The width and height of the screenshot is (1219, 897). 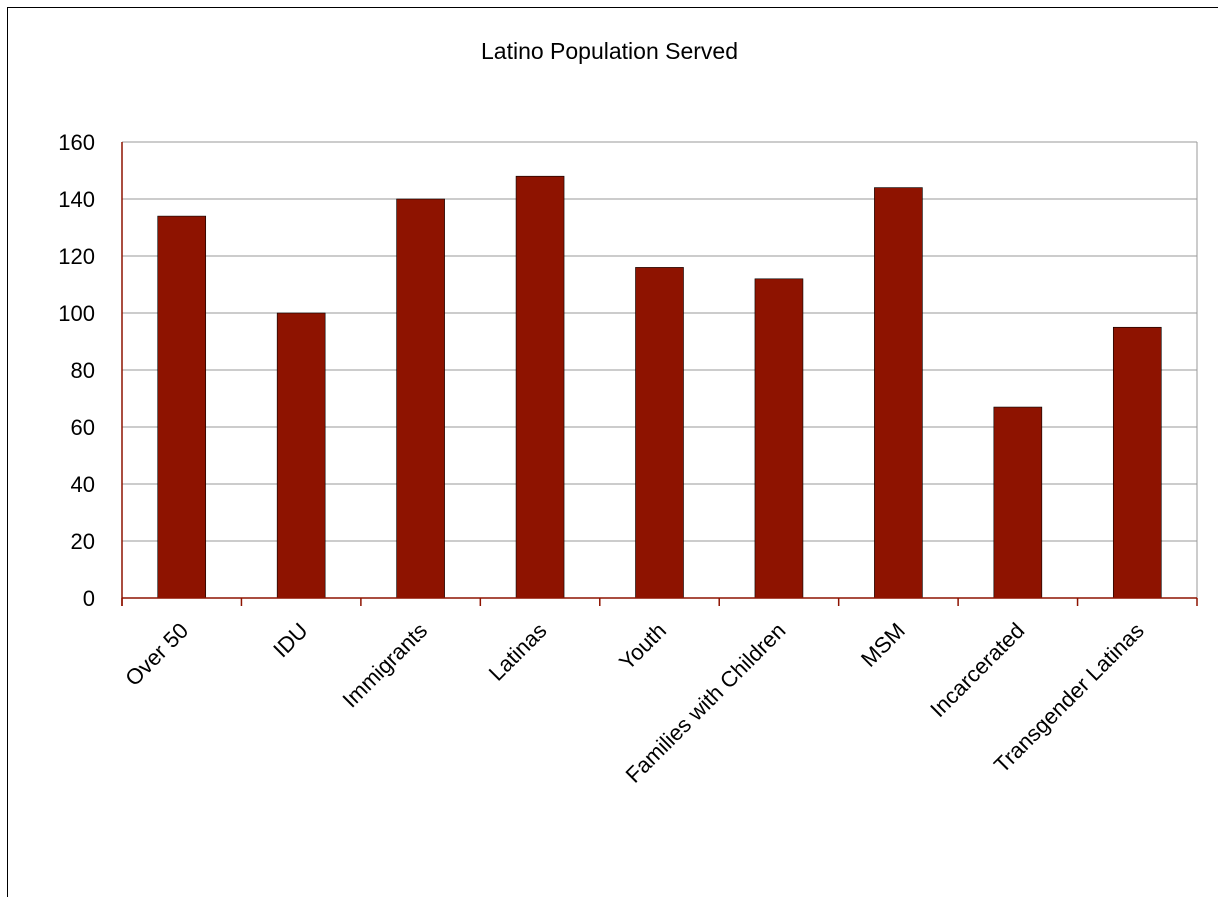 What do you see at coordinates (89, 598) in the screenshot?
I see `y-tick-label: 0` at bounding box center [89, 598].